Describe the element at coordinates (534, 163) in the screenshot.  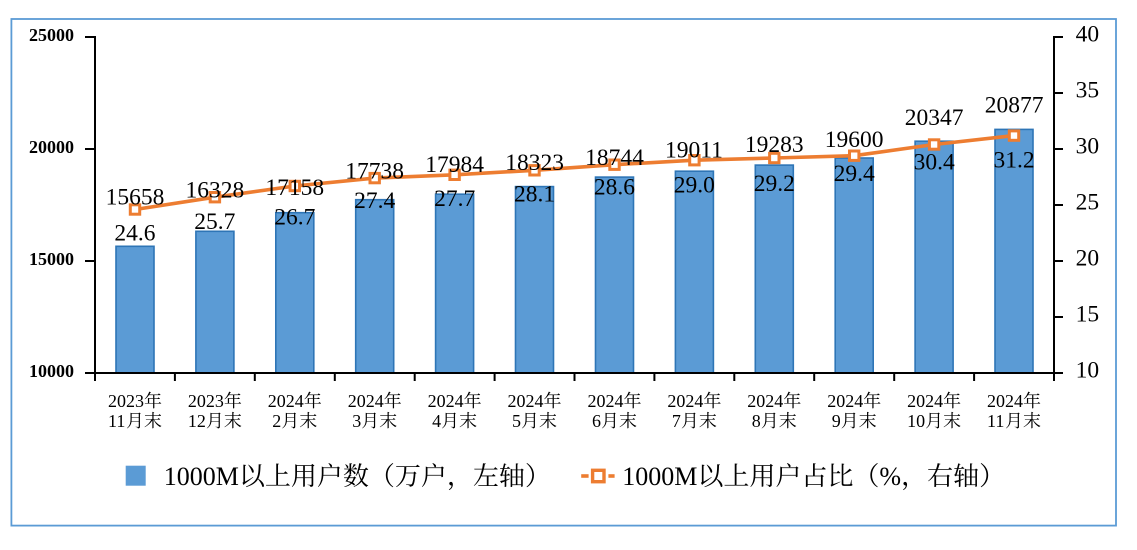
I see `svg-text: 18323` at that location.